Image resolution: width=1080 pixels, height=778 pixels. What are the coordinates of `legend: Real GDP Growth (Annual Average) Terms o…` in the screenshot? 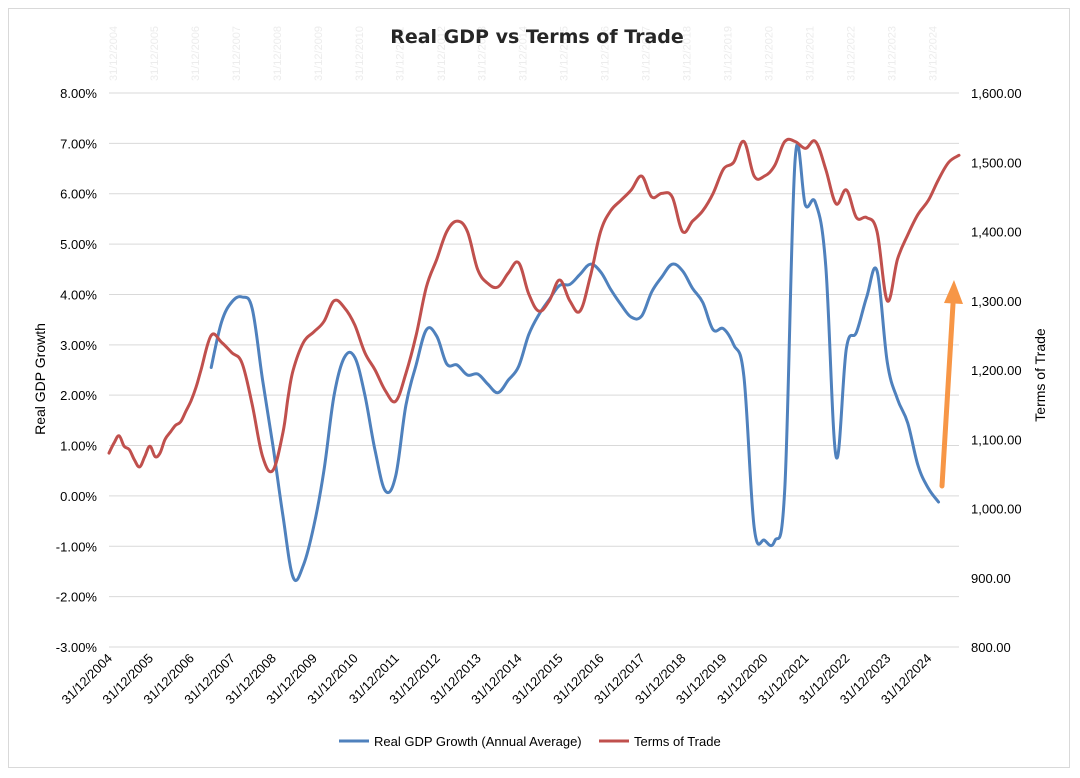 It's located at (530, 741).